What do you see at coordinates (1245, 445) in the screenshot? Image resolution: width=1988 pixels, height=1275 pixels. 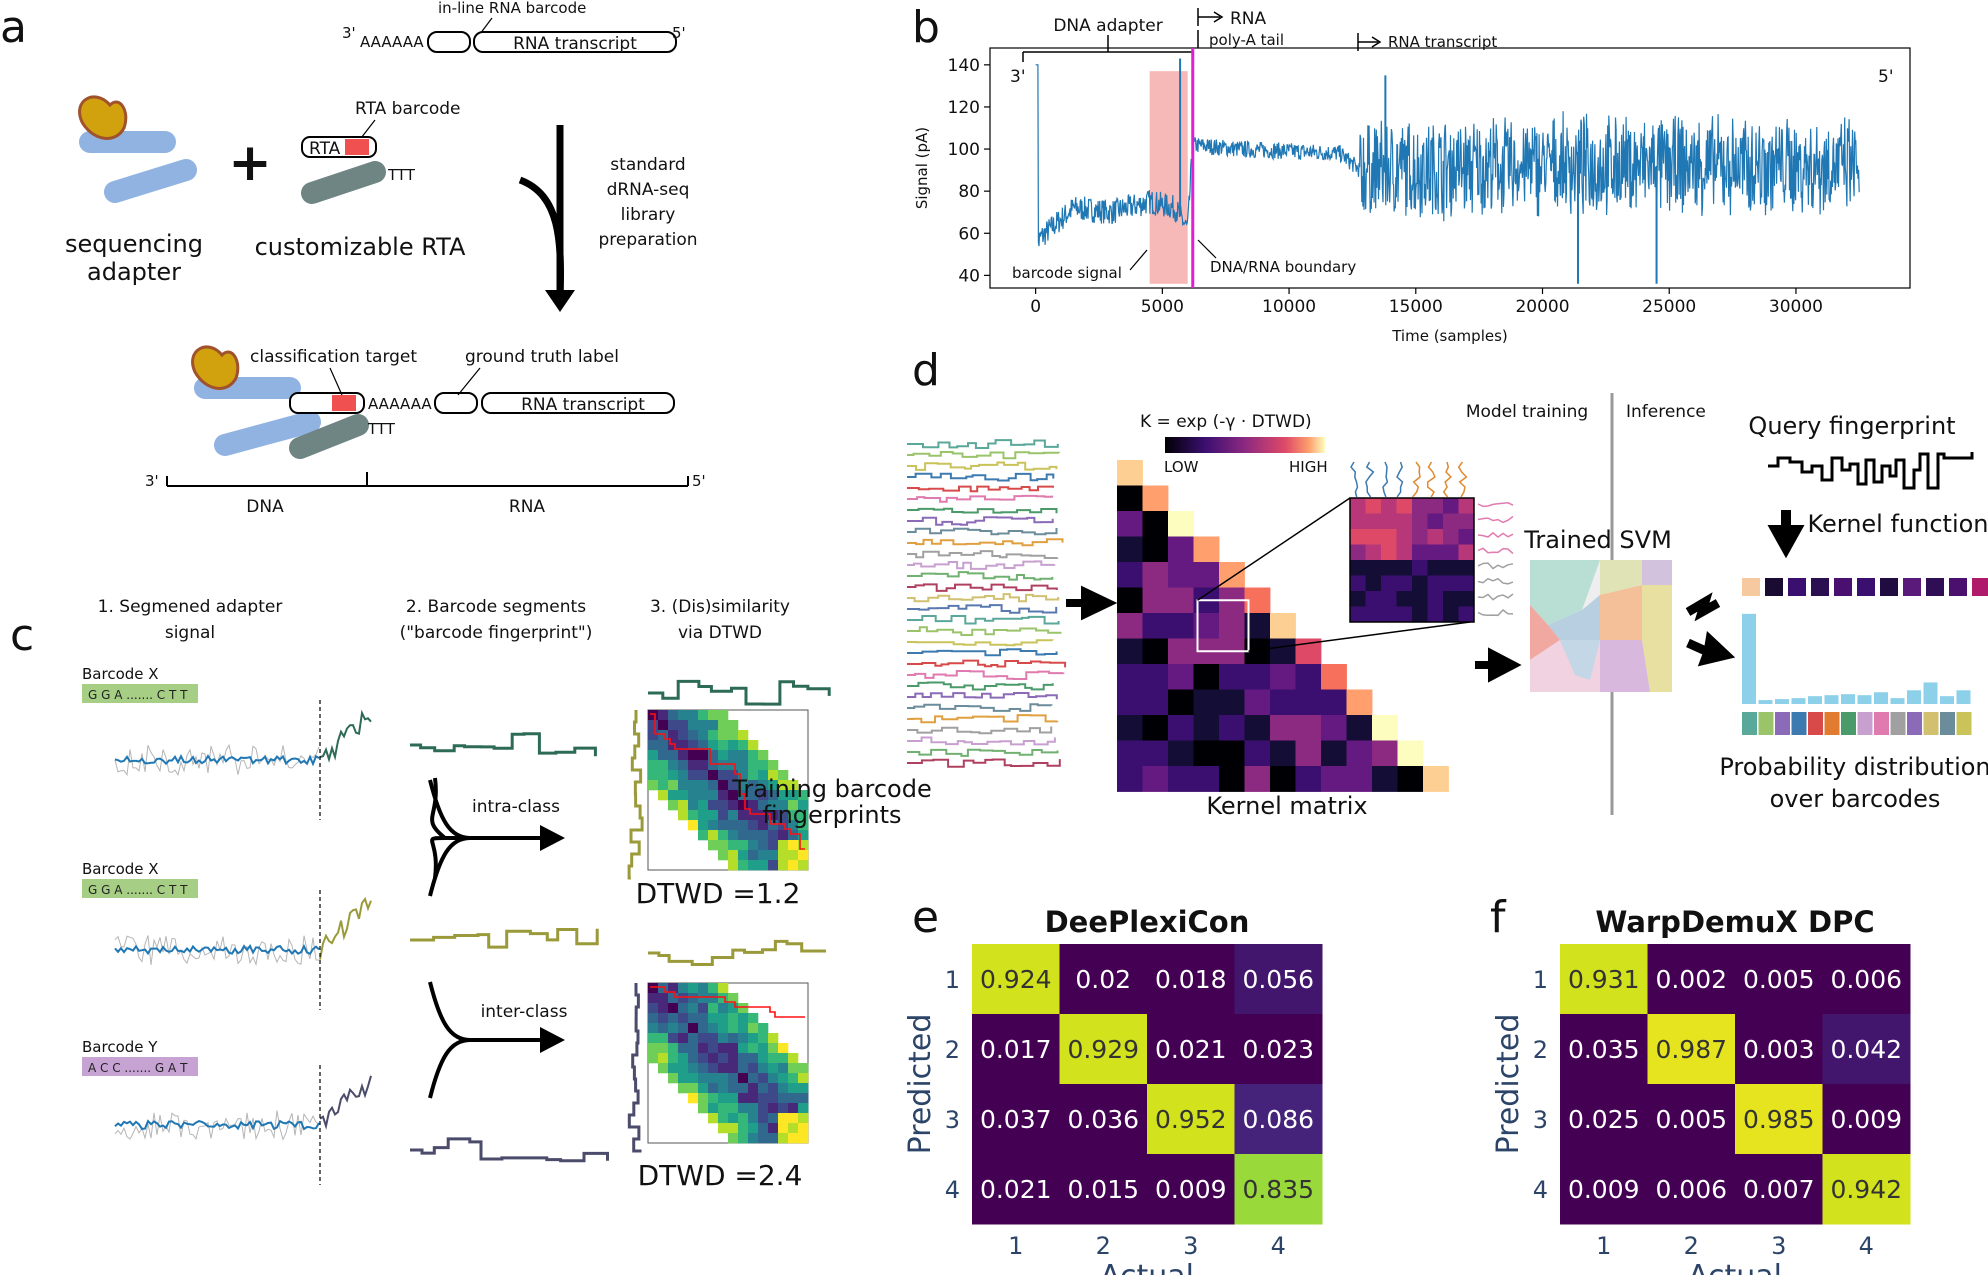 I see `kernel-colorbar` at bounding box center [1245, 445].